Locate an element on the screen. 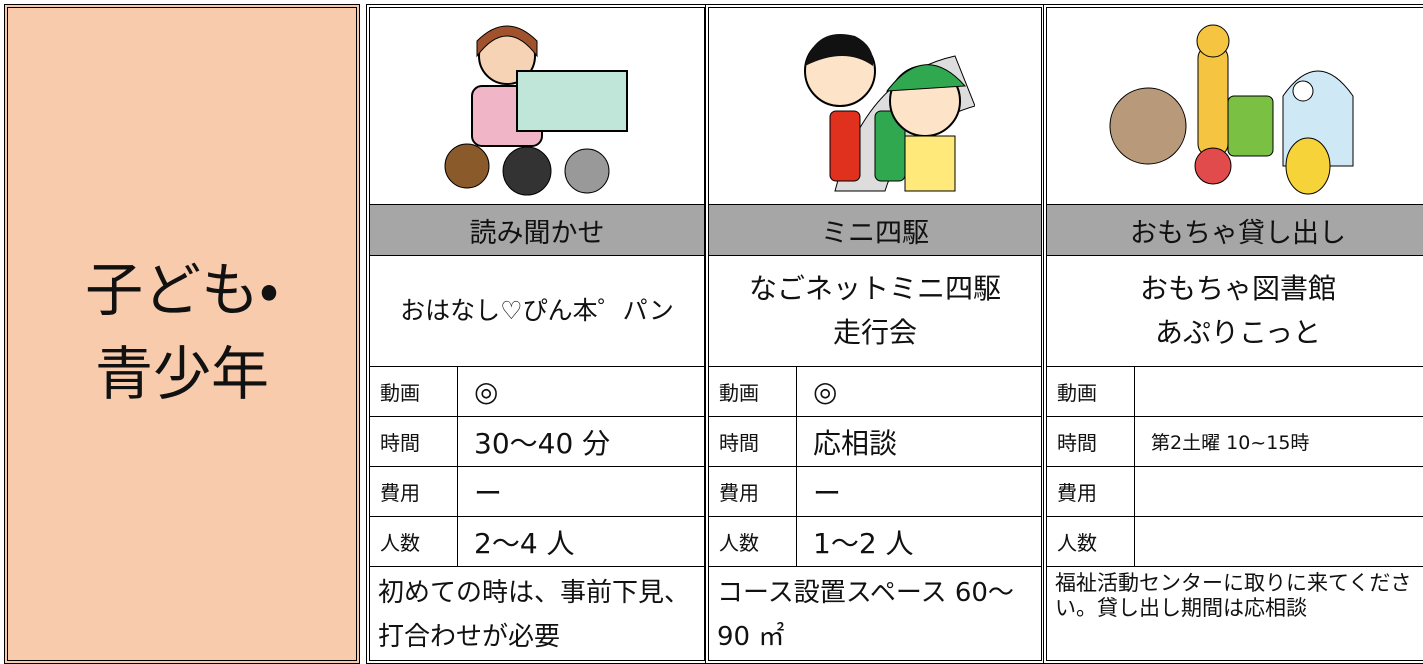 This screenshot has width=1423, height=664. row-value: 第2土曜 10~15時 is located at coordinates (1230, 443).